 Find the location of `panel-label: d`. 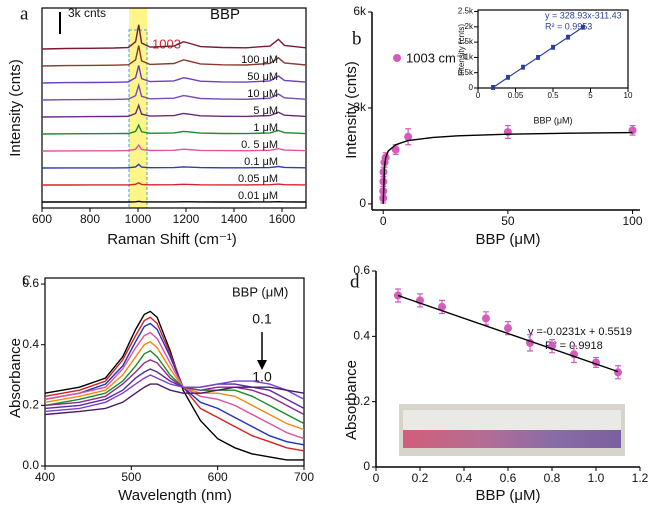

panel-label: d is located at coordinates (355, 281).